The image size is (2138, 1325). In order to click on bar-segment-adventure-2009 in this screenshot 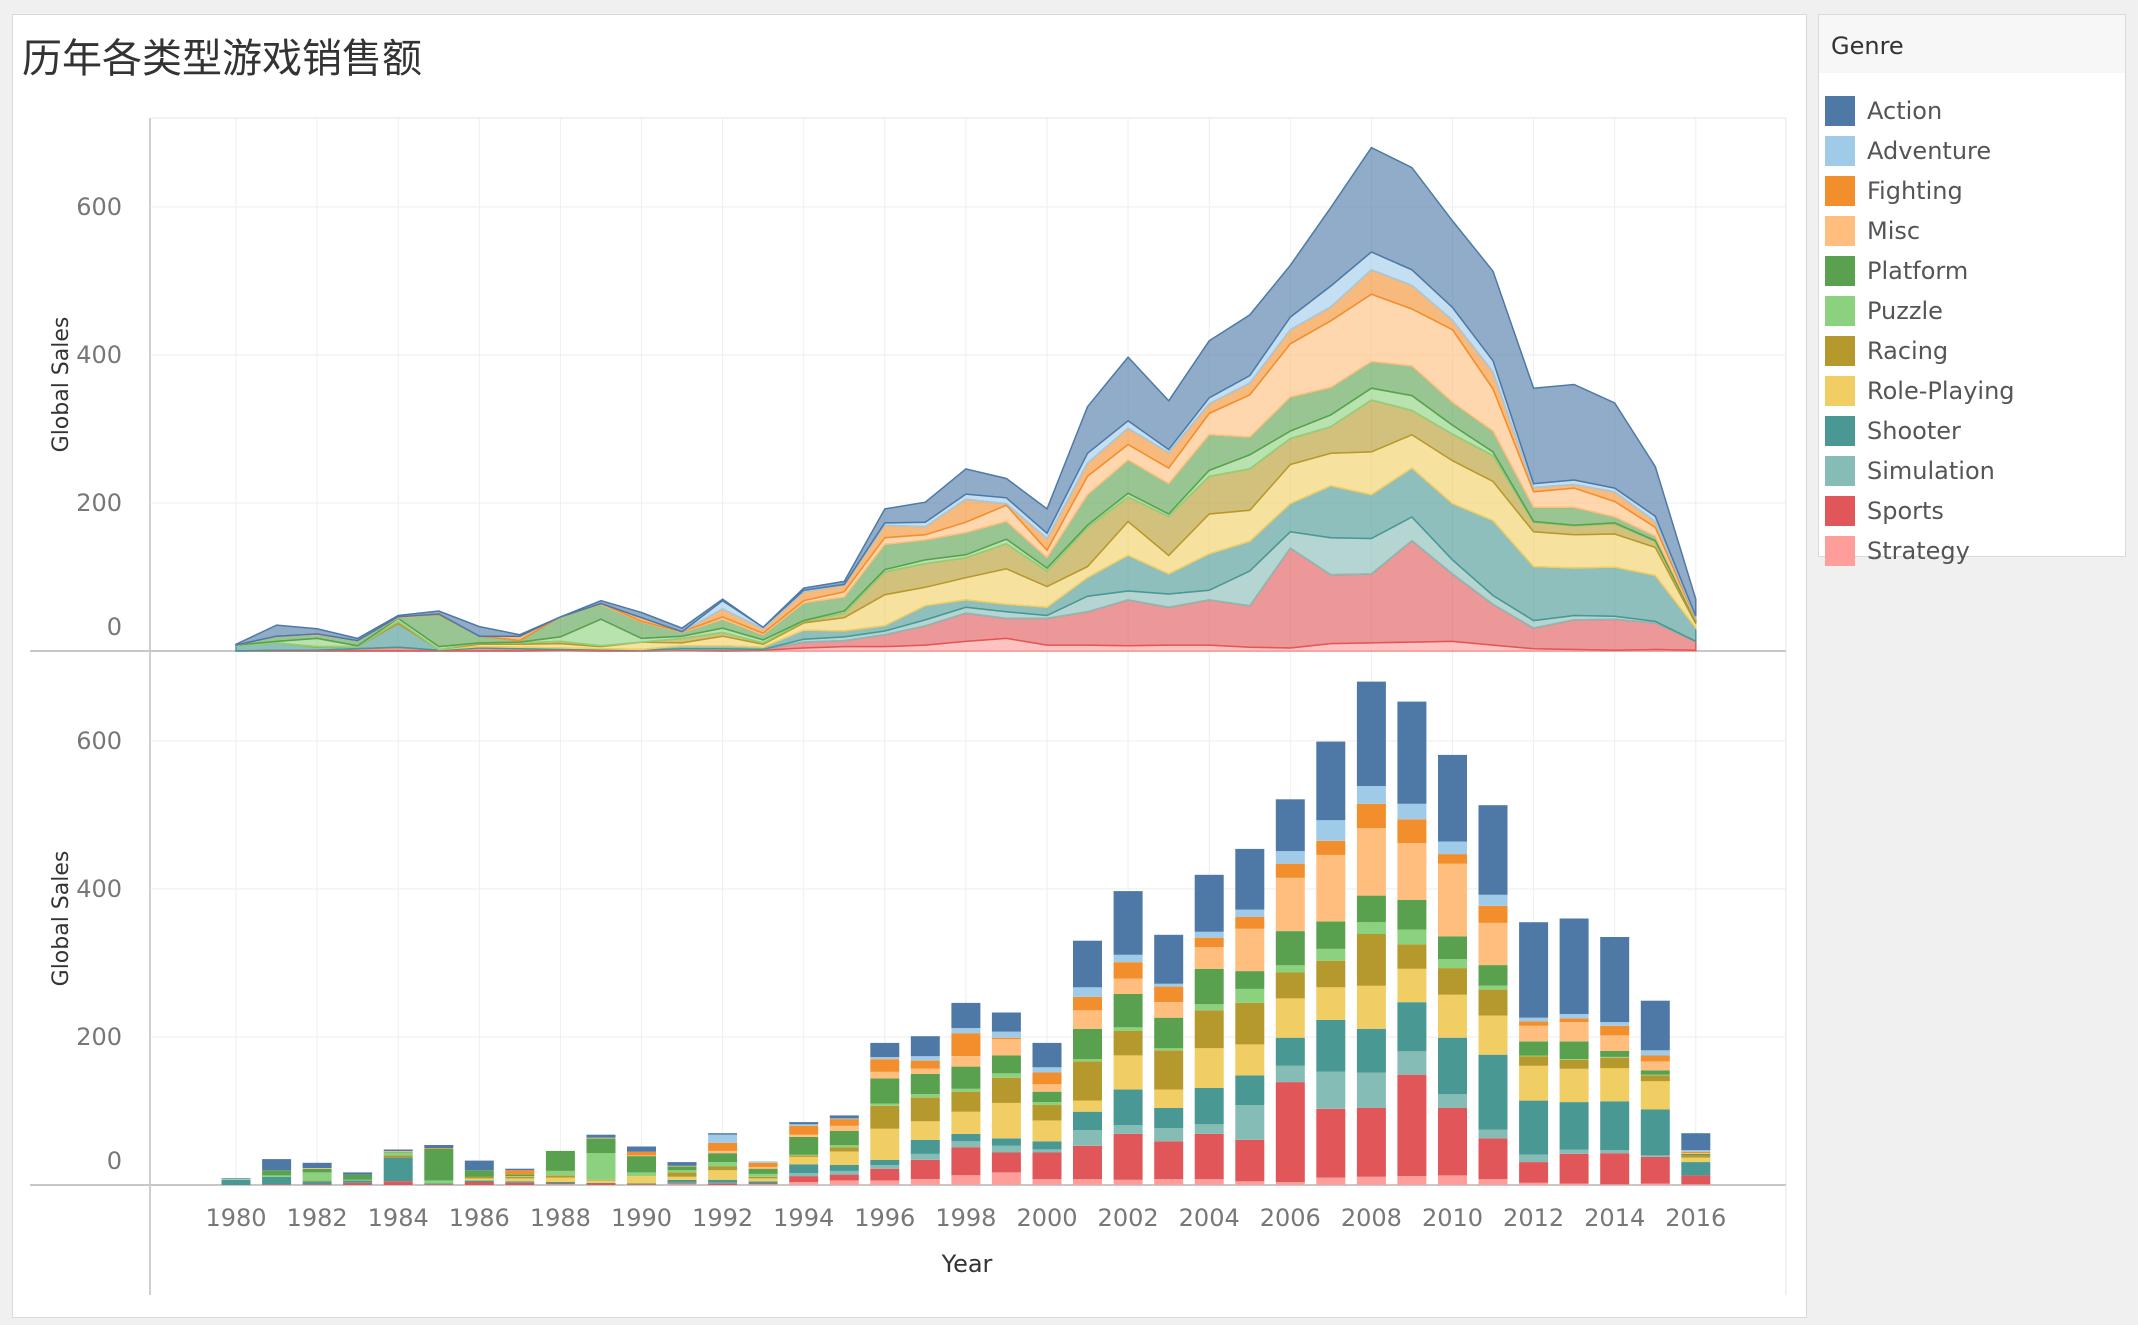, I will do `click(1412, 811)`.